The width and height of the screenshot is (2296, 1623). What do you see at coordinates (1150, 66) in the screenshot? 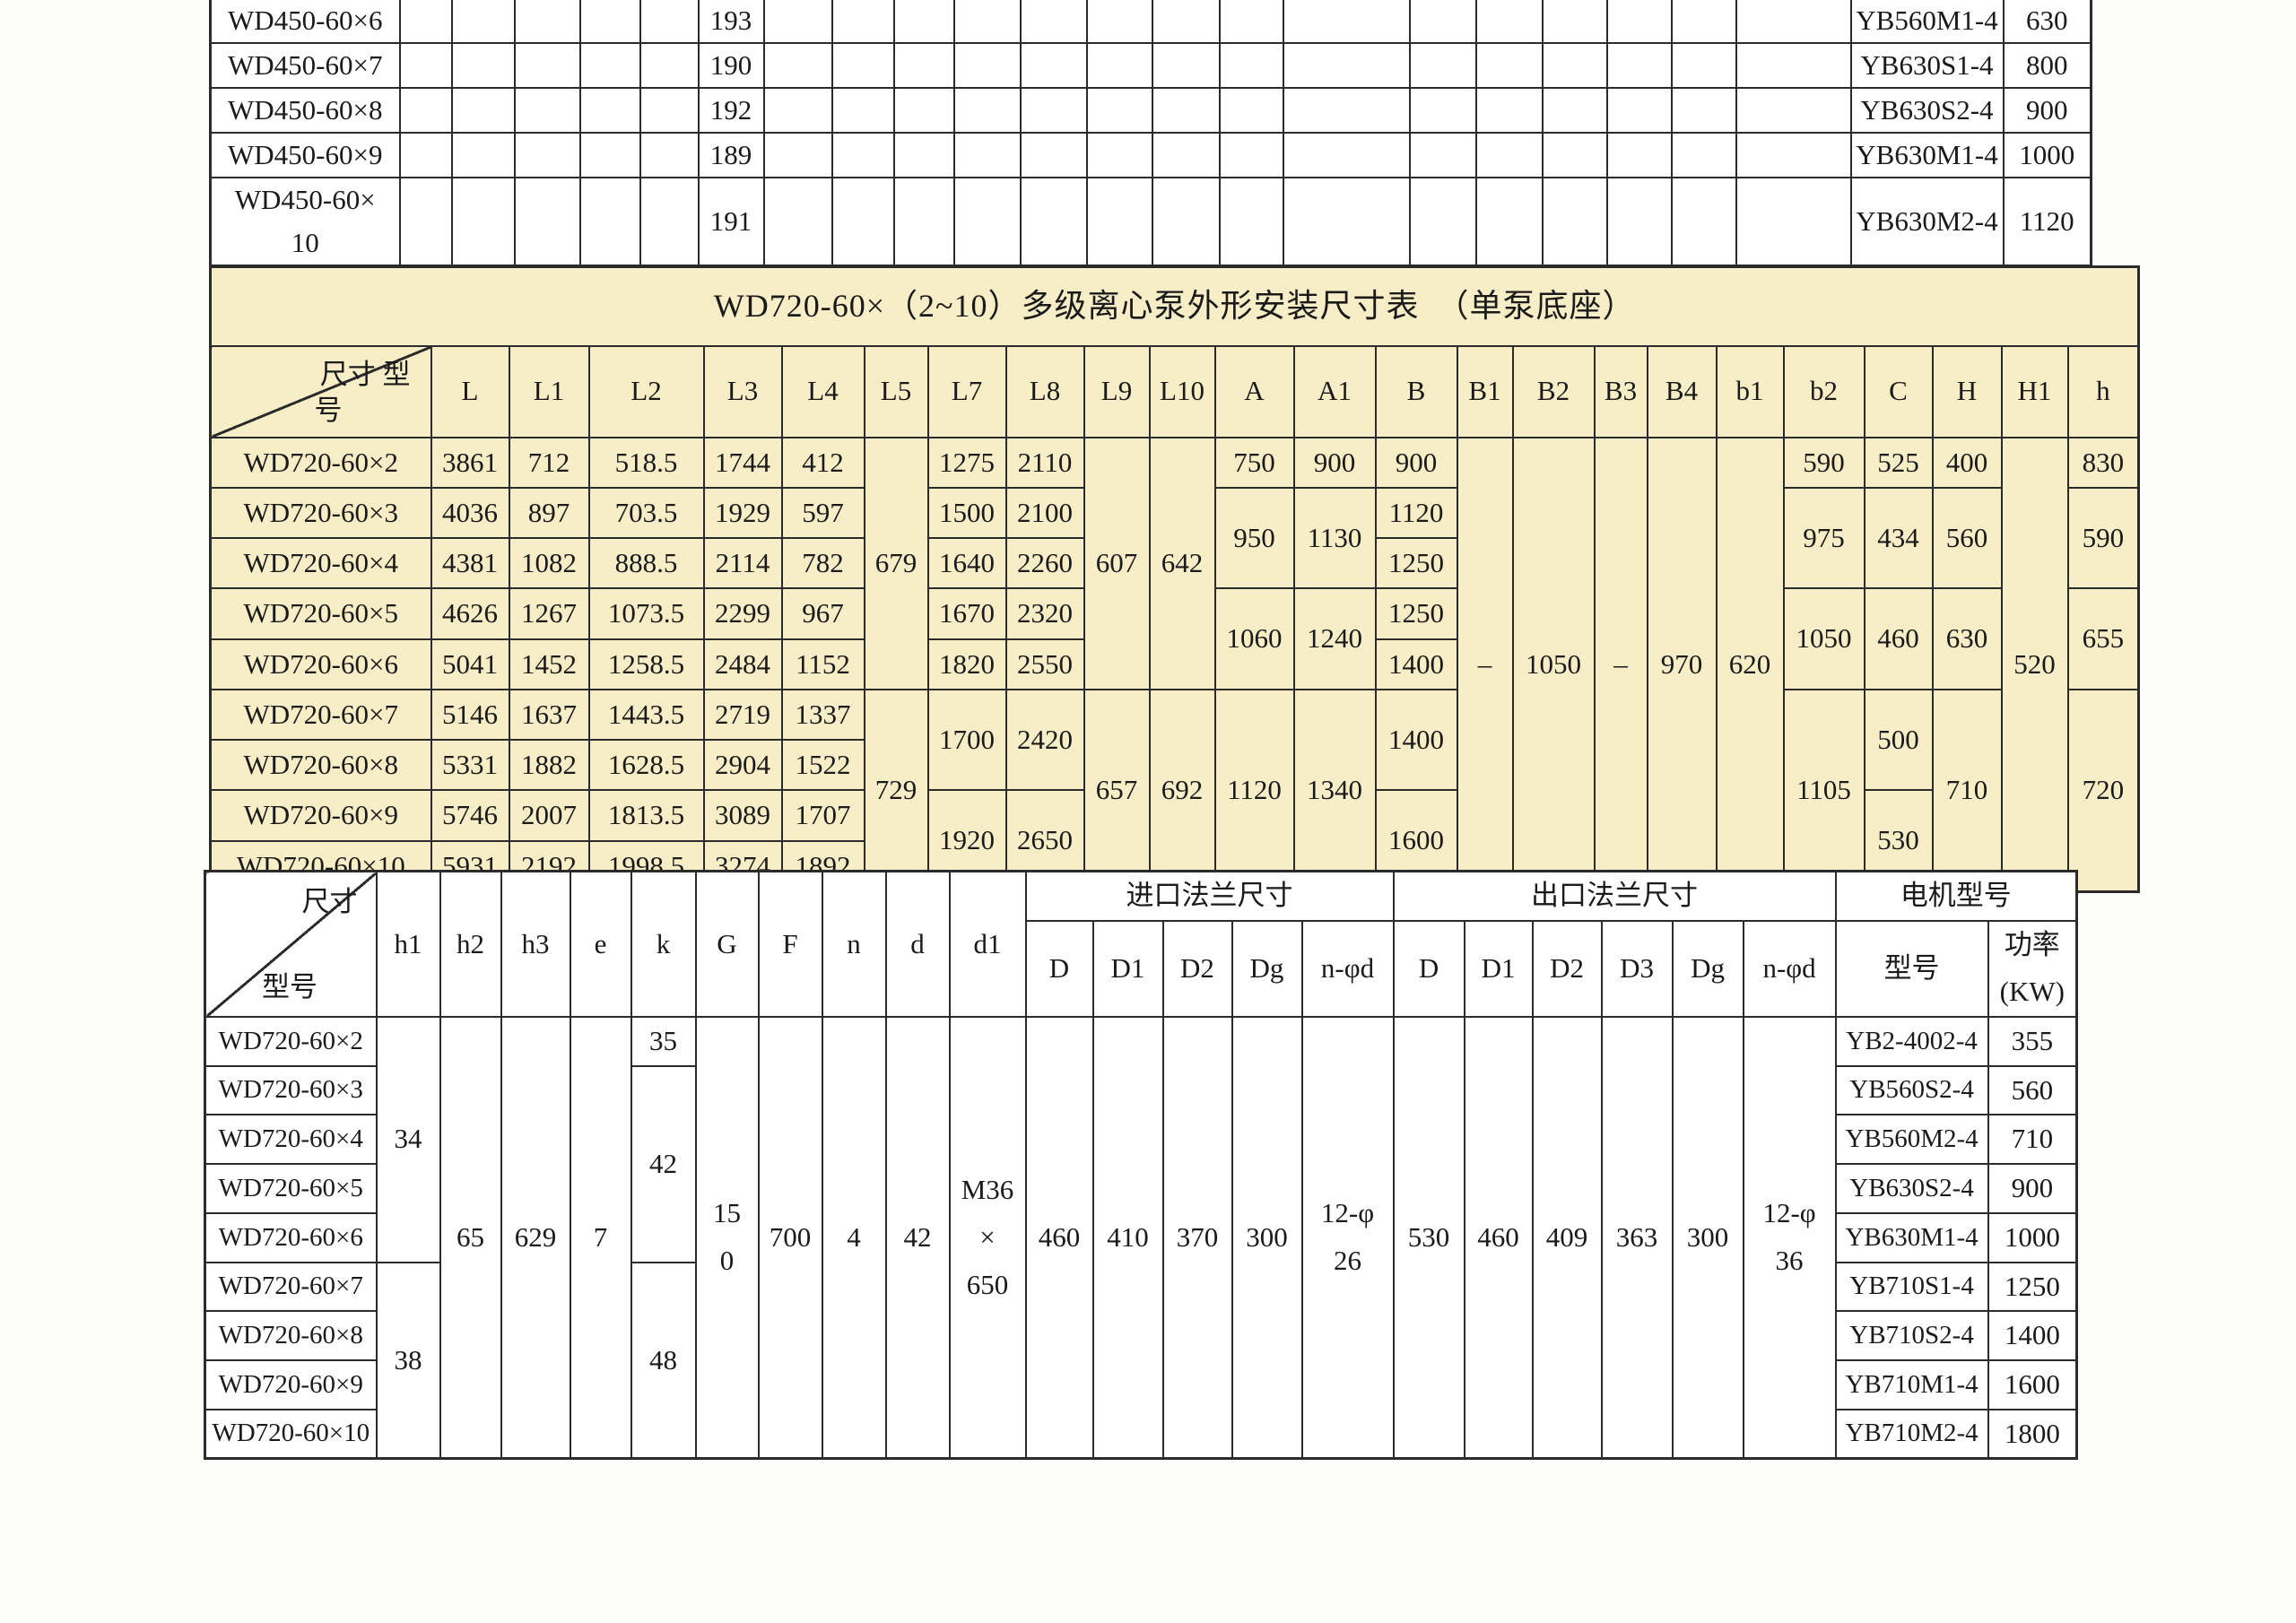
I see `table-row: WD450-60×7 190 YB630S1-4 800` at bounding box center [1150, 66].